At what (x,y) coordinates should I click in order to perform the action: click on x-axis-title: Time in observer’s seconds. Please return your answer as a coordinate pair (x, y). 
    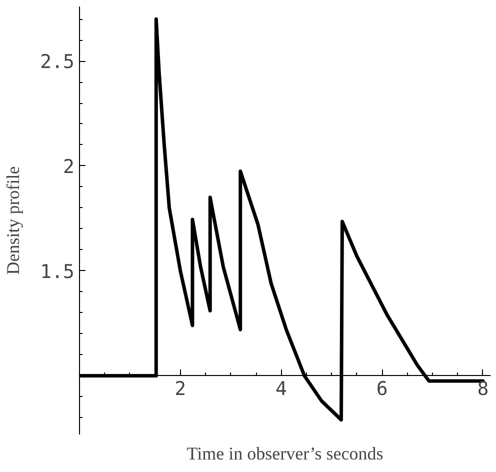
    Looking at the image, I should click on (285, 454).